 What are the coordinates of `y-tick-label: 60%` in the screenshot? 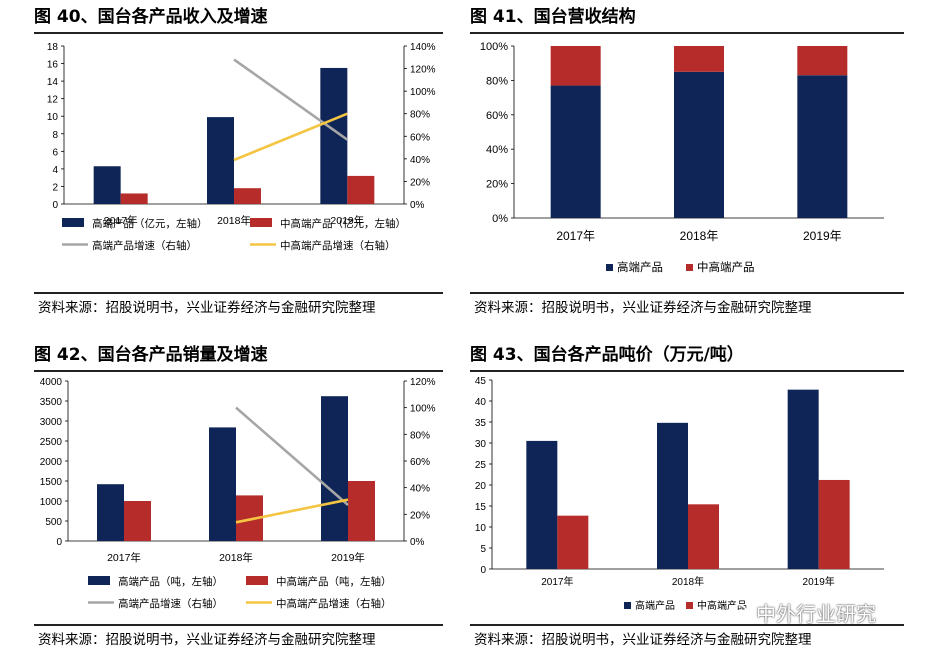 It's located at (497, 116).